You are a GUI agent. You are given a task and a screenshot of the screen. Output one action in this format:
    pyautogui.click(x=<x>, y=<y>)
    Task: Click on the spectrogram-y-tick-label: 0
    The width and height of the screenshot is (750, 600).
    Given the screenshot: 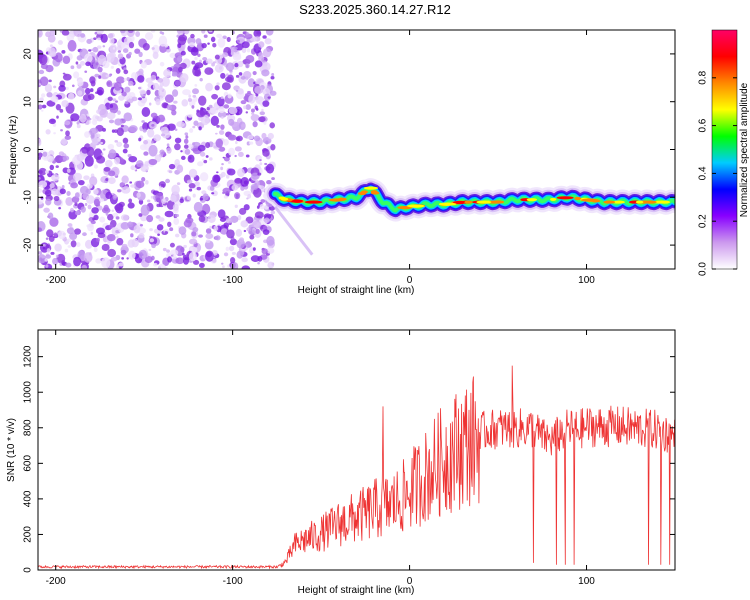 What is the action you would take?
    pyautogui.click(x=28, y=149)
    